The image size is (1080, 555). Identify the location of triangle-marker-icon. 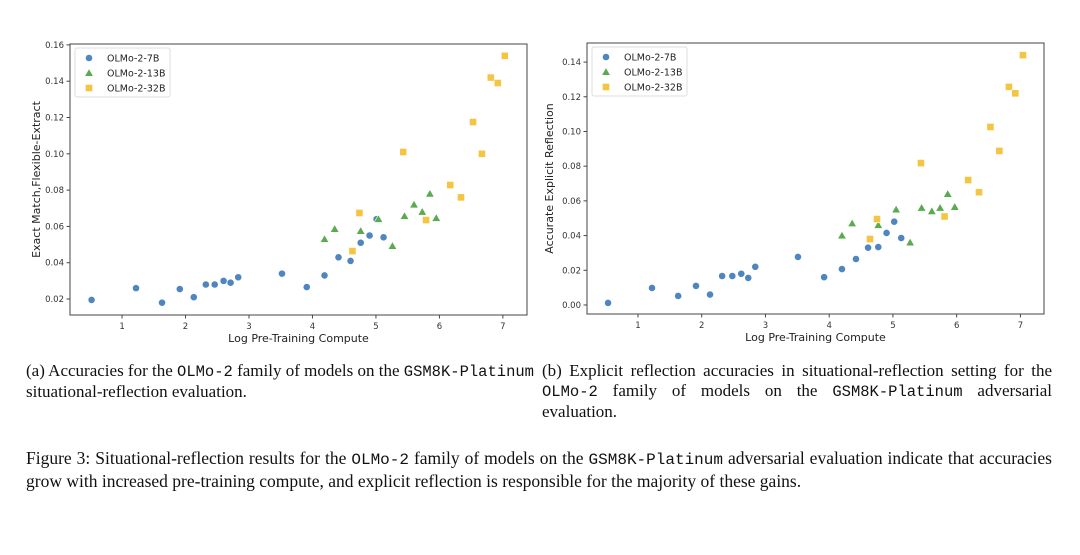
(606, 71).